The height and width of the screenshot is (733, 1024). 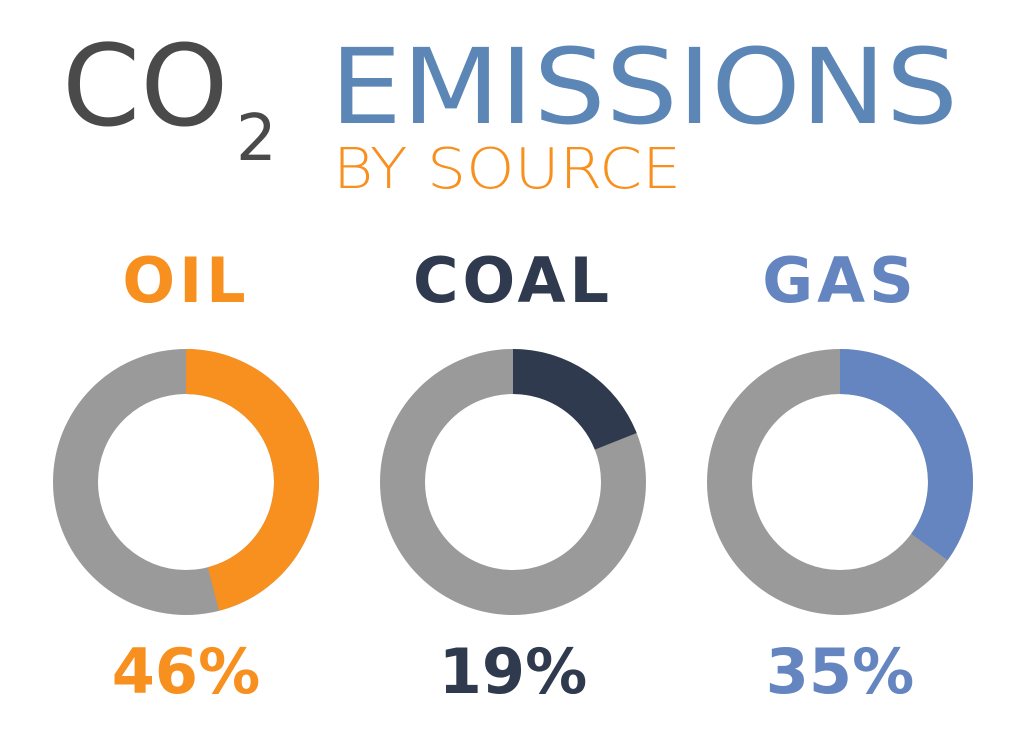 I want to click on title-subscript: 2, so click(x=256, y=139).